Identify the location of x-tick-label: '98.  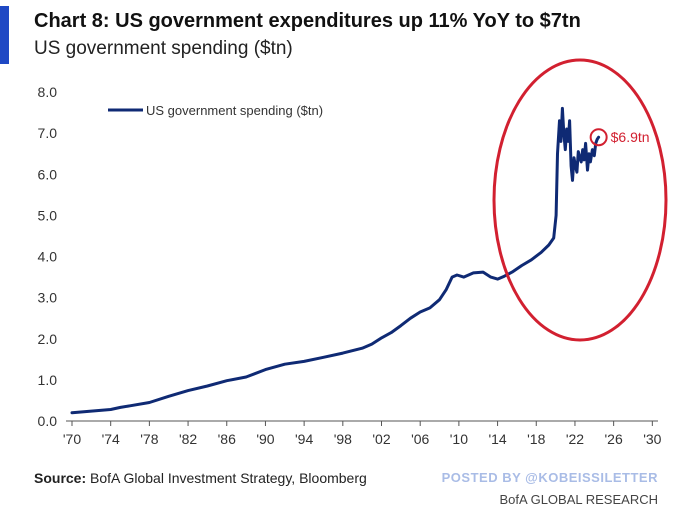
(343, 439).